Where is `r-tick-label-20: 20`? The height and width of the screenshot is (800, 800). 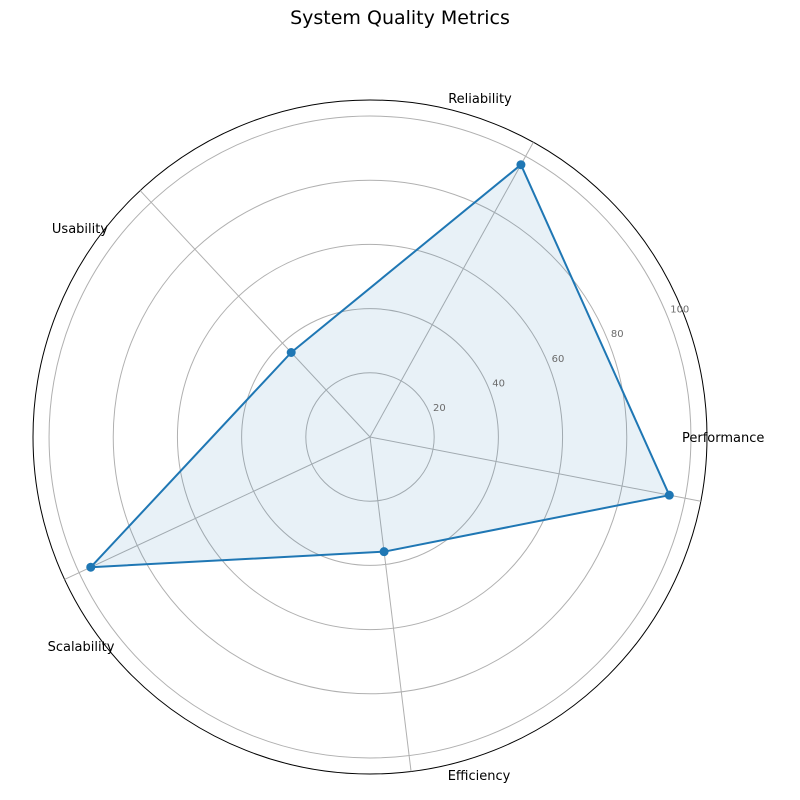 r-tick-label-20: 20 is located at coordinates (439, 408).